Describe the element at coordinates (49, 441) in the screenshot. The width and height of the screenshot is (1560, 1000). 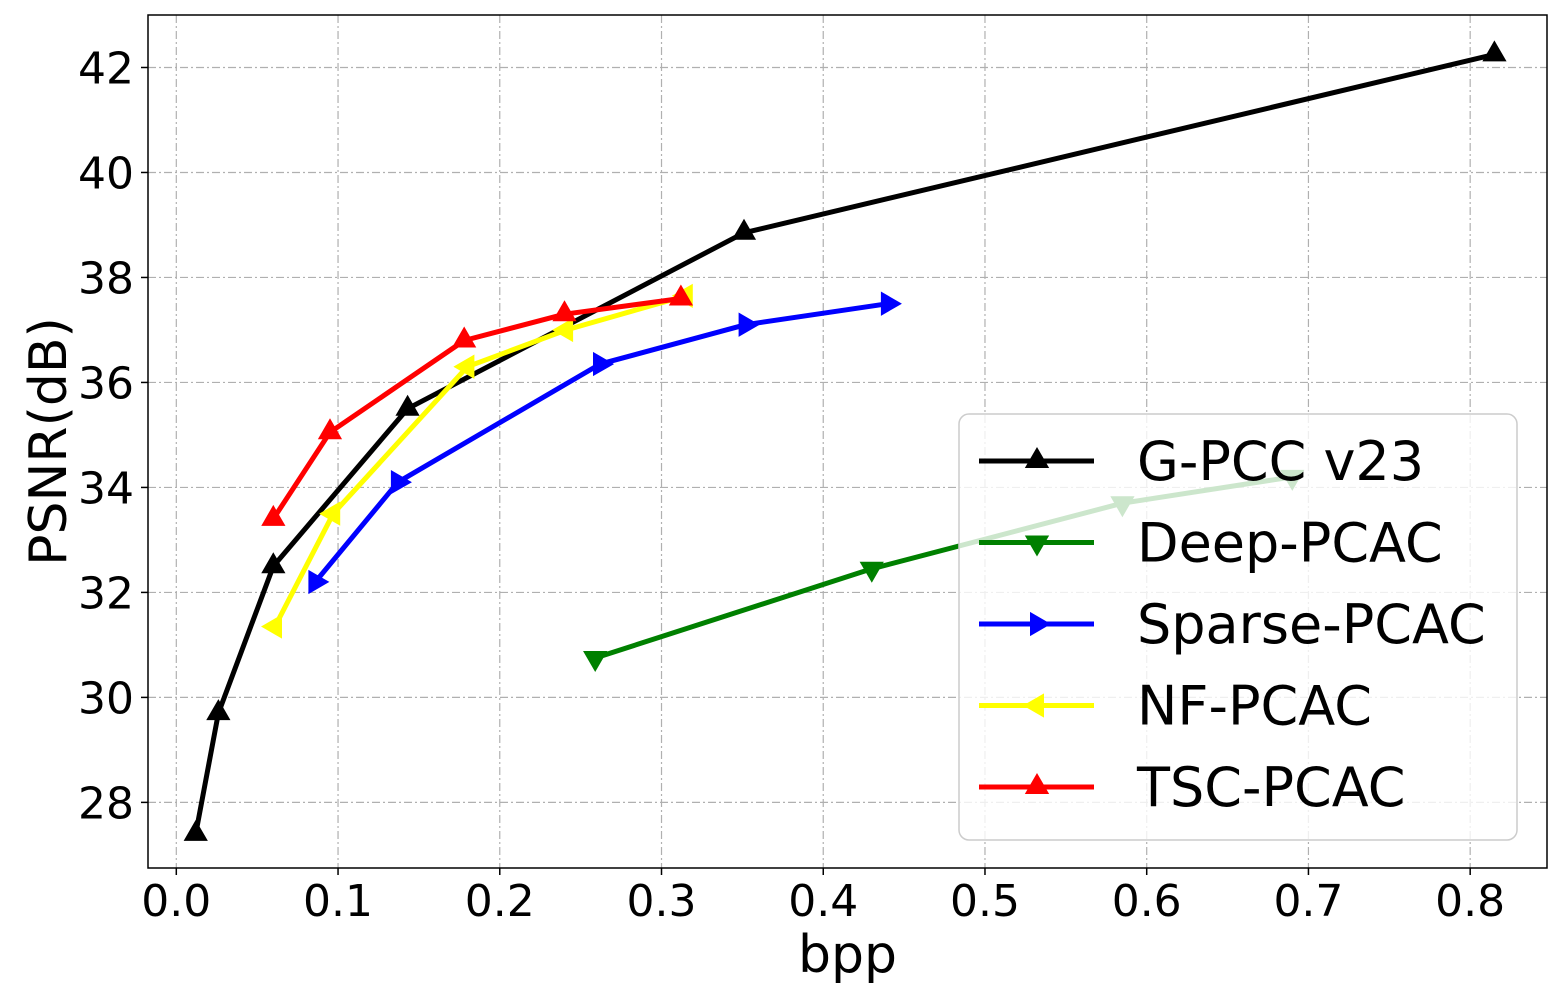
I see `y-axis-label: PSNR(dB)` at that location.